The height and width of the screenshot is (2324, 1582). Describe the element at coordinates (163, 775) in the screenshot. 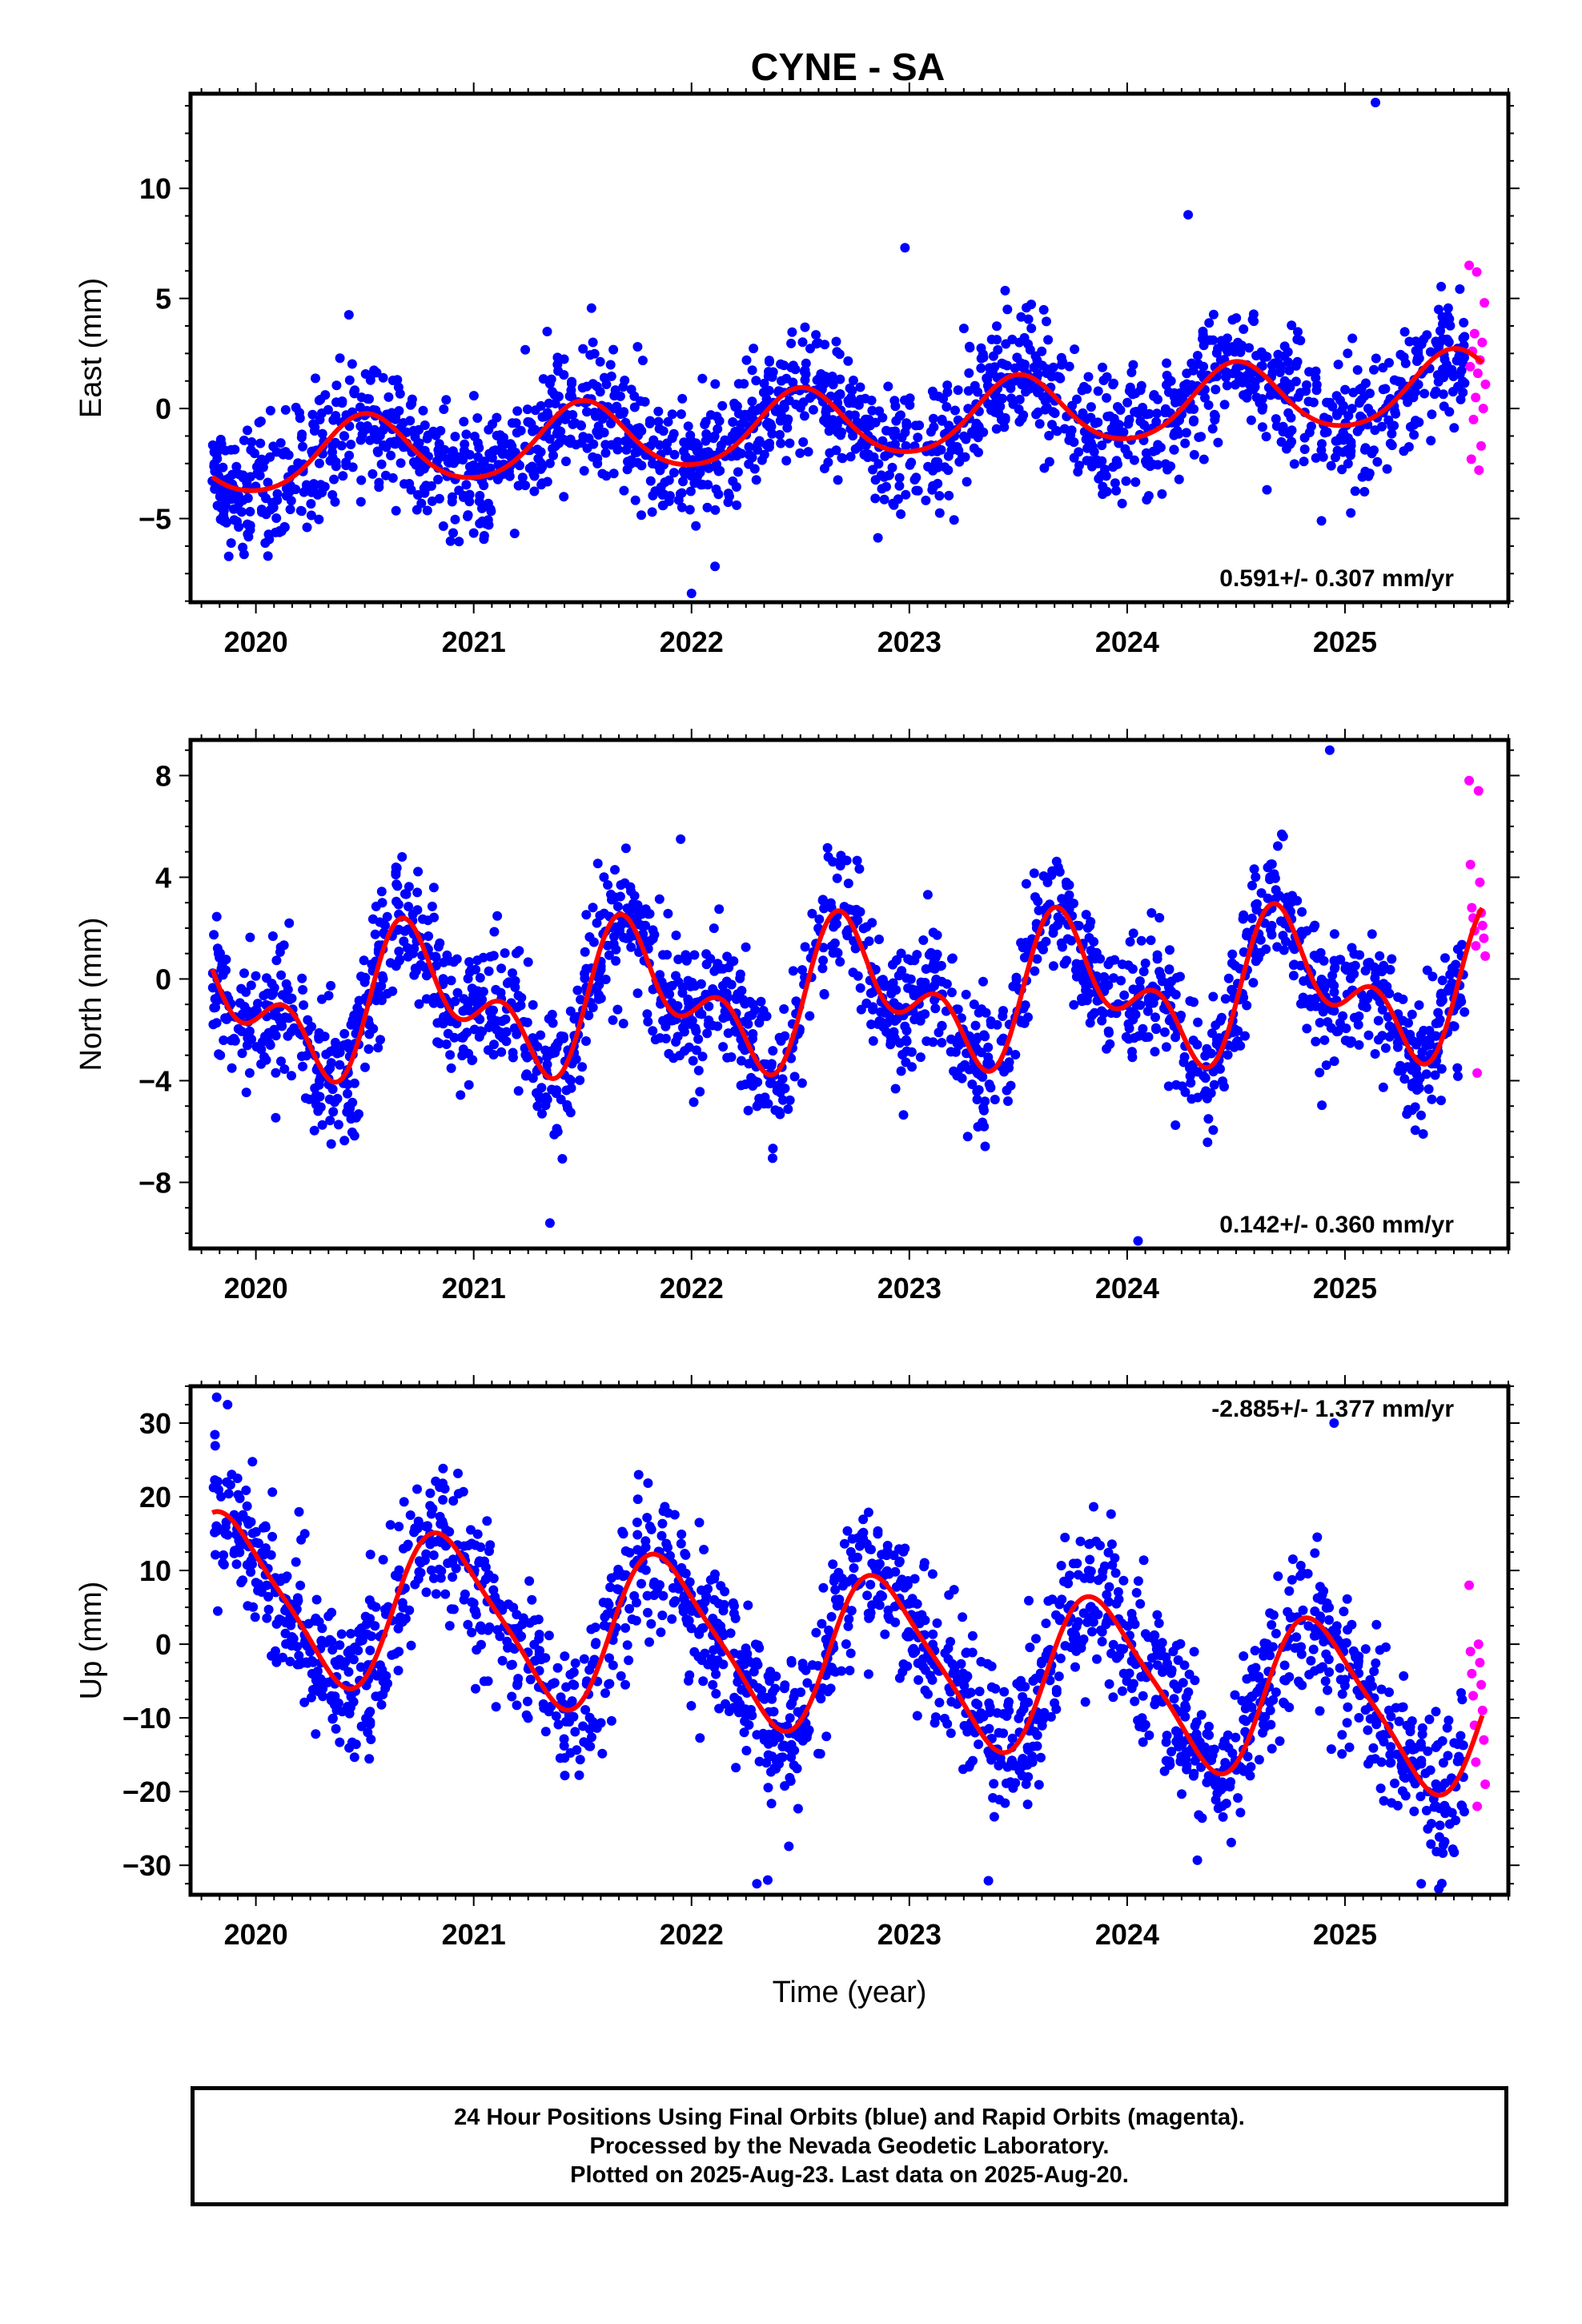

I see `y-tick-label: 8` at that location.